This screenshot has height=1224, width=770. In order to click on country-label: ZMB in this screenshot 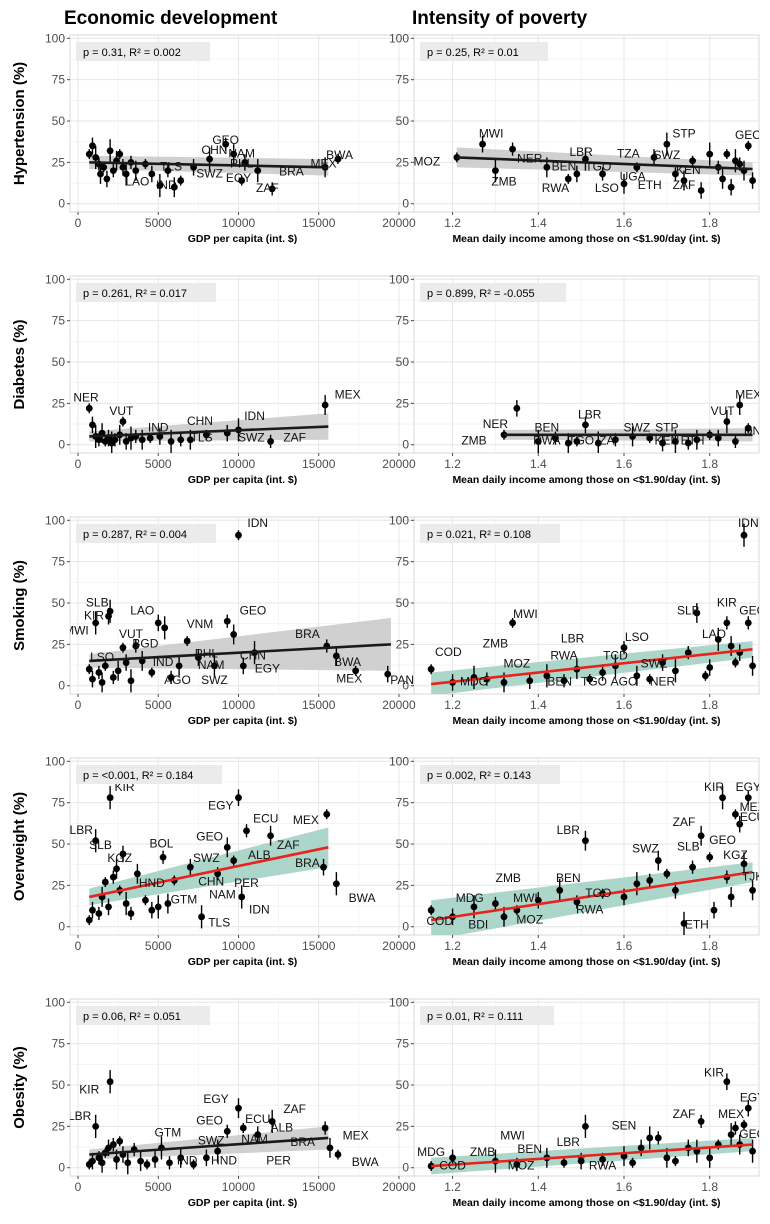, I will do `click(508, 878)`.